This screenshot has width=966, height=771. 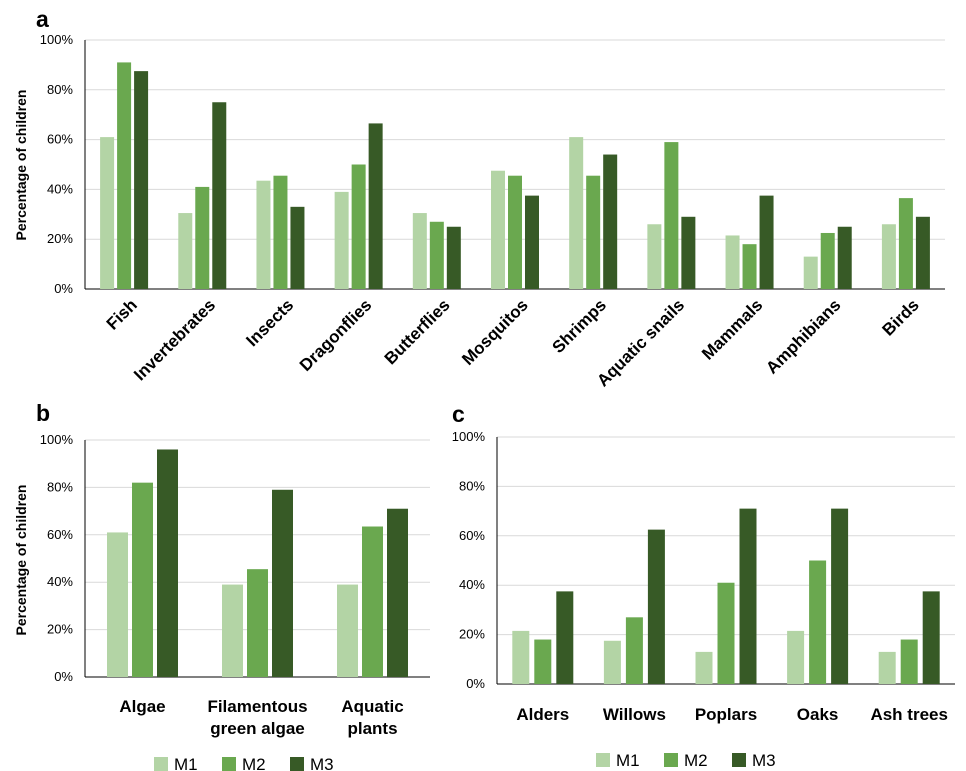 I want to click on x-category-label: Aquatic plants, so click(x=372, y=717).